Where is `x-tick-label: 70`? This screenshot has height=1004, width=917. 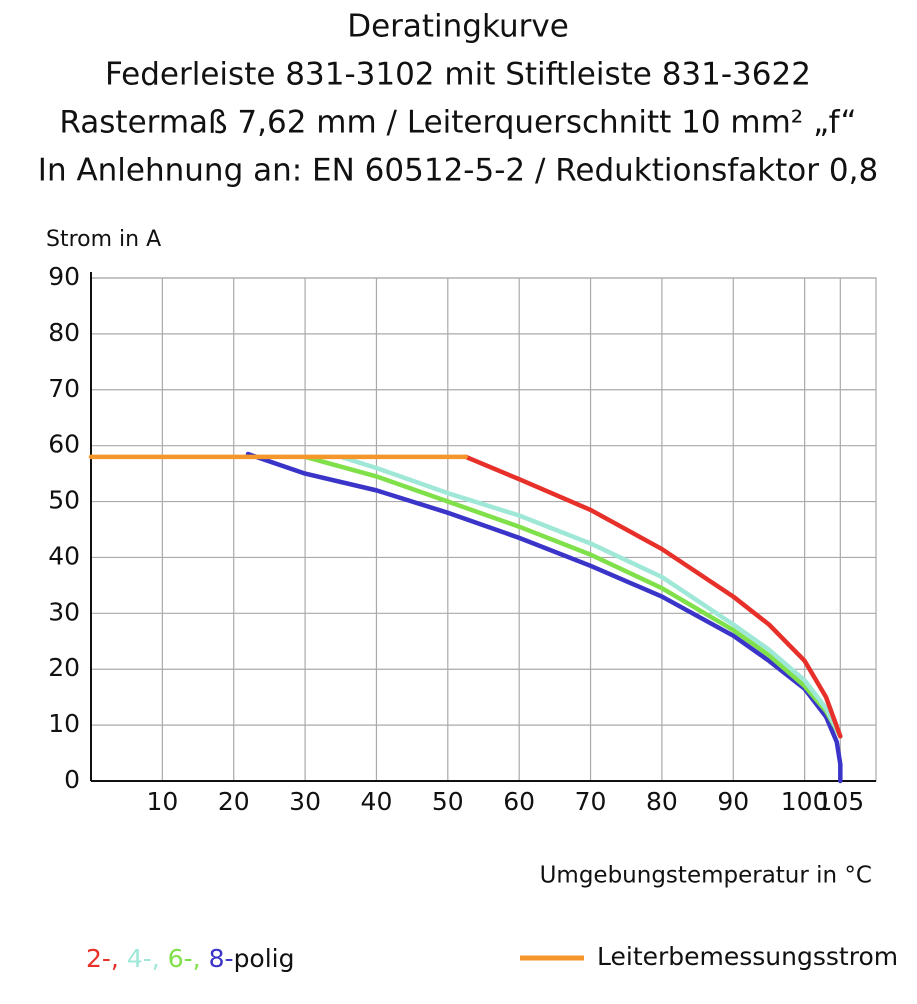 x-tick-label: 70 is located at coordinates (591, 801).